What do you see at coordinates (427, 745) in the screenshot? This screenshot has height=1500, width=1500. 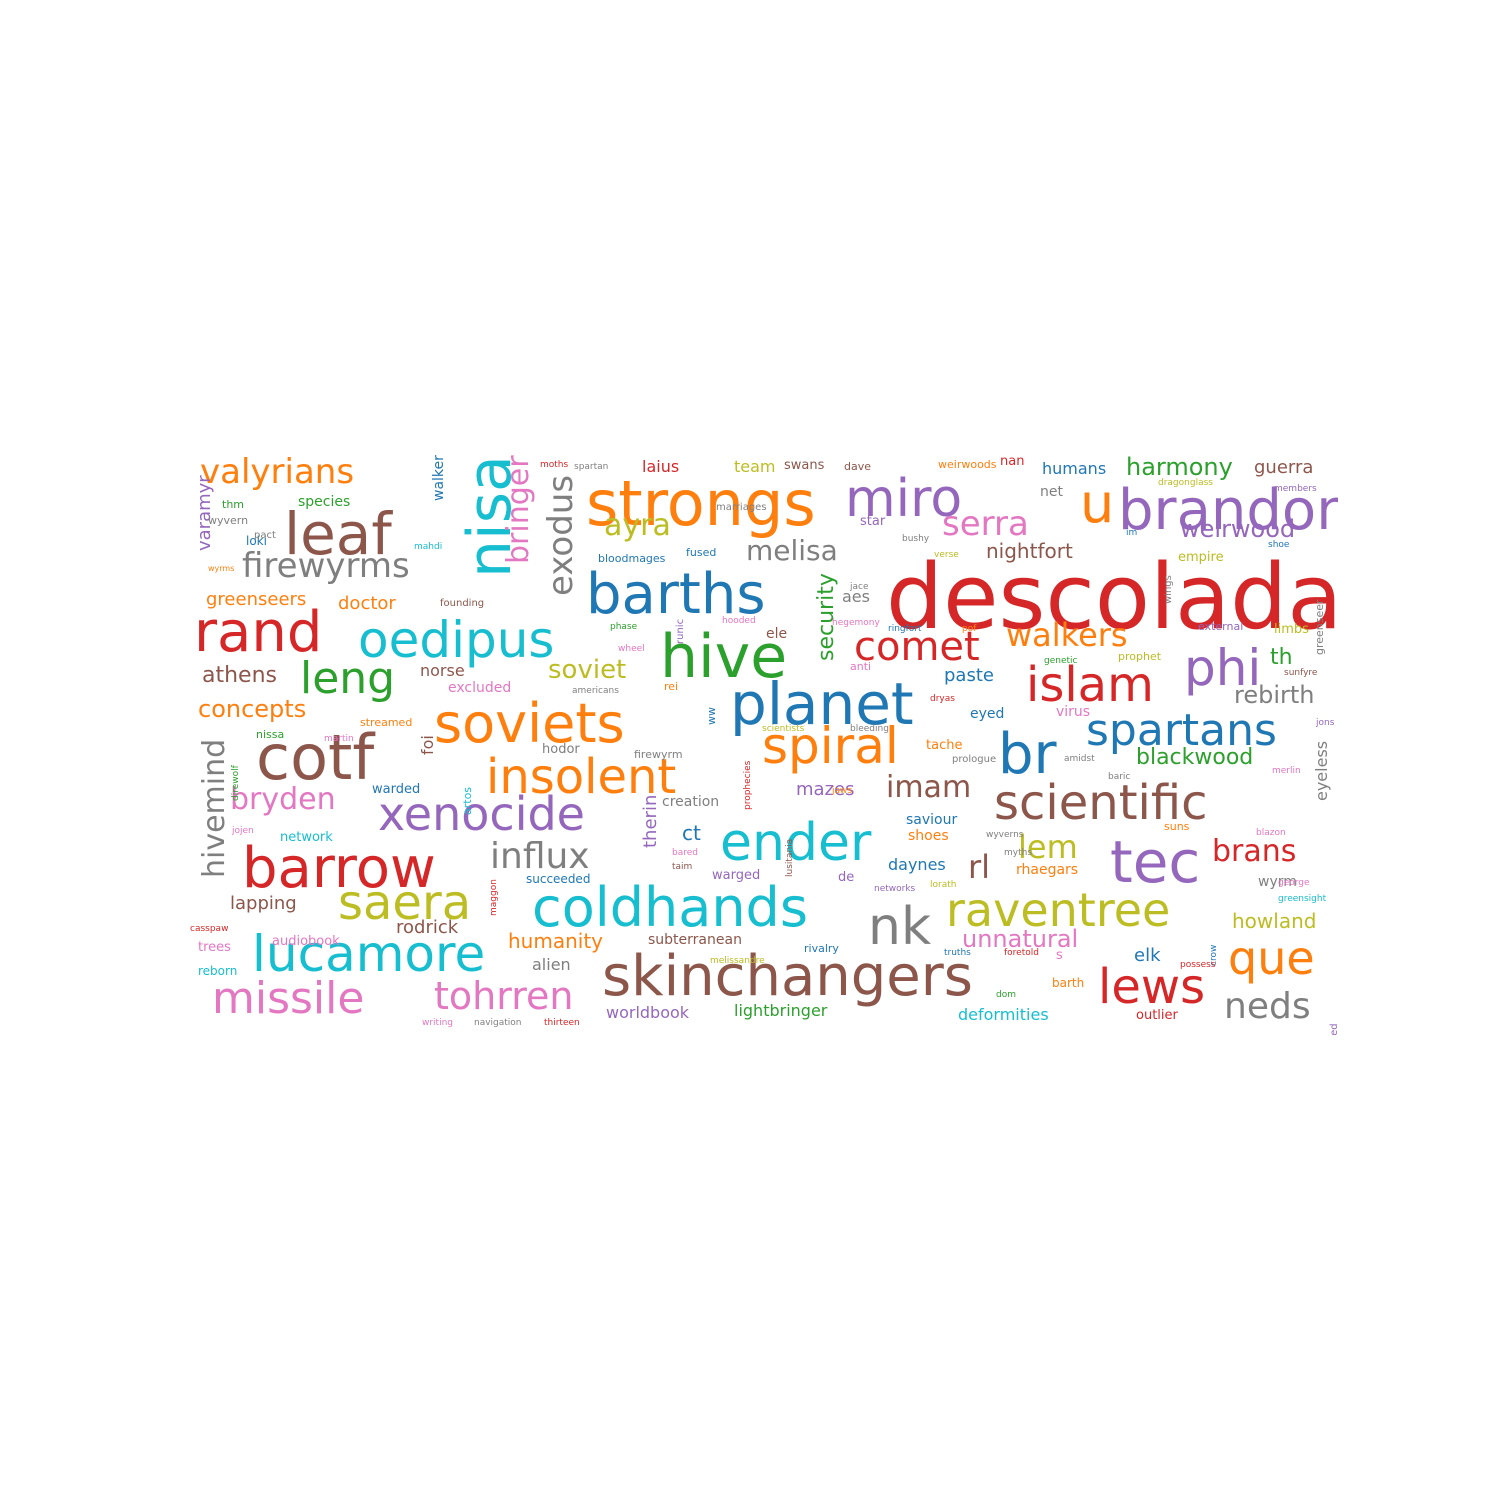 I see `cloud-word: foi` at bounding box center [427, 745].